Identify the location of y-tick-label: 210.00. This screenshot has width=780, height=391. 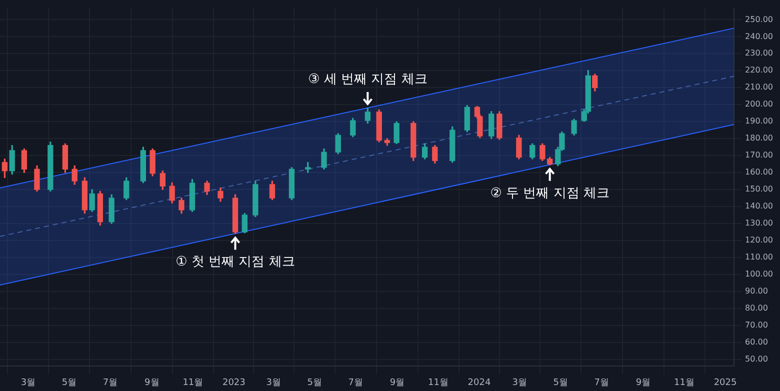
(759, 87).